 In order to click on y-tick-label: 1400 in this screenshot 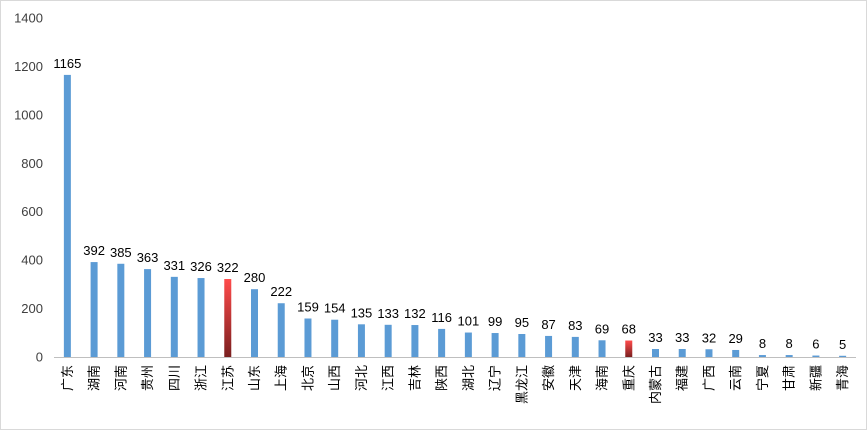, I will do `click(28, 18)`.